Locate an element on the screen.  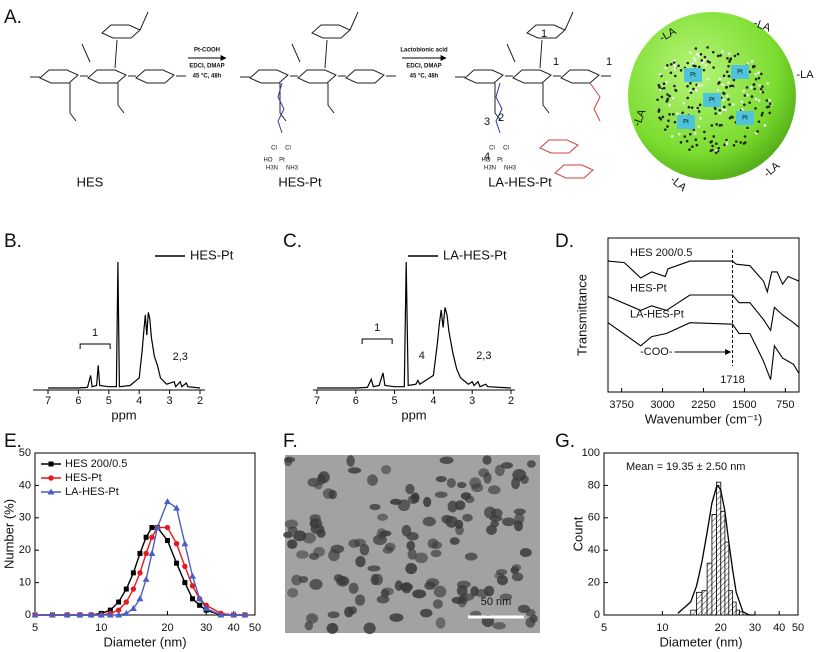
spectrum-line is located at coordinates (414, 325).